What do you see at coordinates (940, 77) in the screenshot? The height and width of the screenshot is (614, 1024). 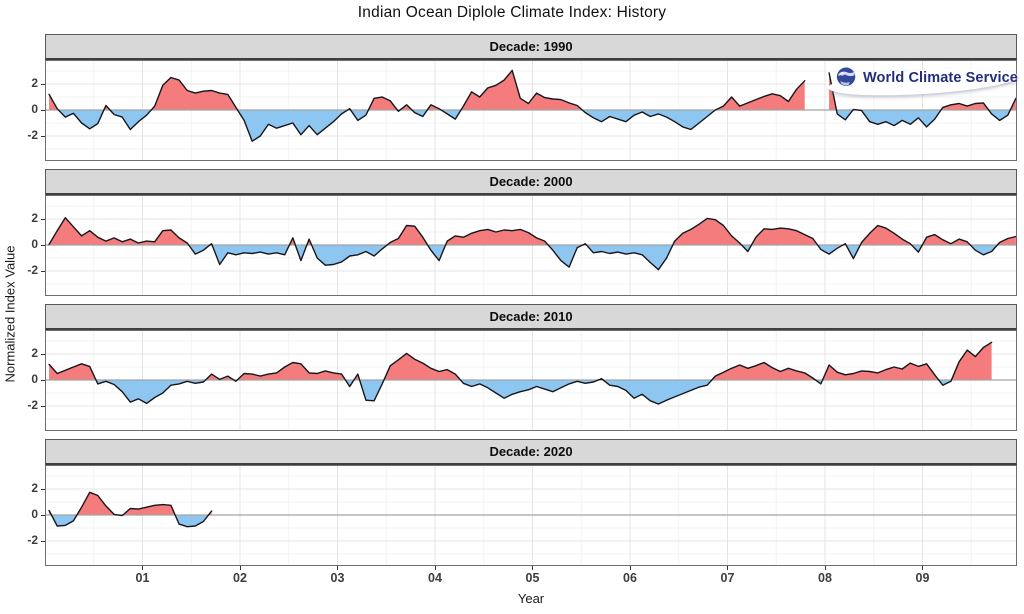 I see `logo-text: World Climate Service` at bounding box center [940, 77].